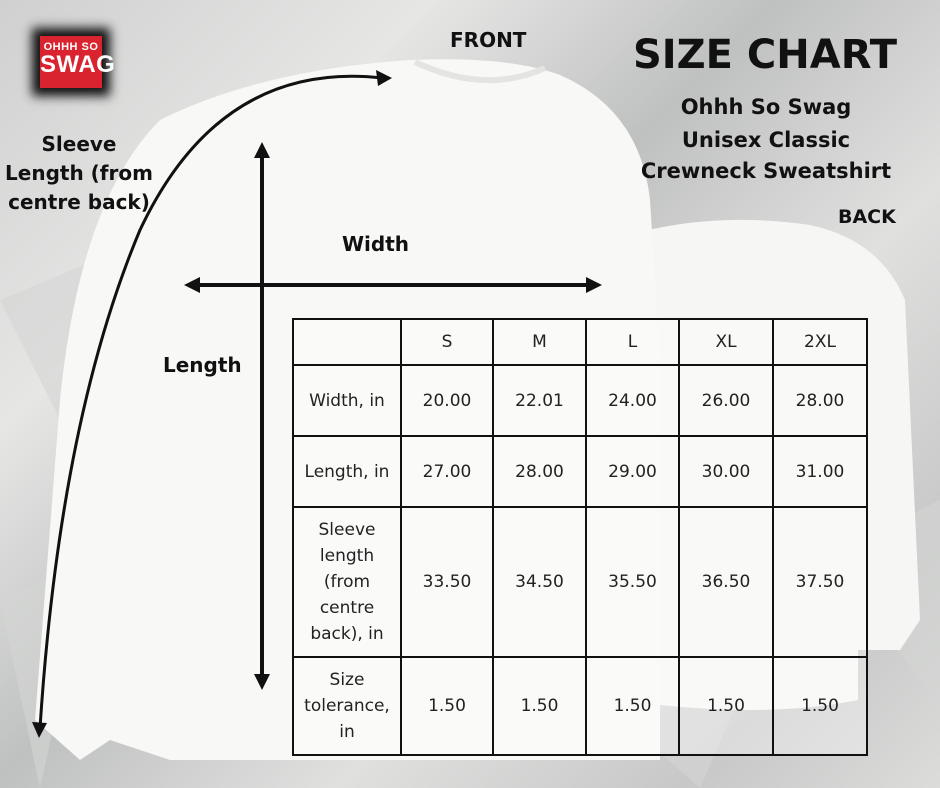 Image resolution: width=940 pixels, height=788 pixels. I want to click on table-row: Length, in 27.00 28.00 29.00 30.00 31.00, so click(580, 471).